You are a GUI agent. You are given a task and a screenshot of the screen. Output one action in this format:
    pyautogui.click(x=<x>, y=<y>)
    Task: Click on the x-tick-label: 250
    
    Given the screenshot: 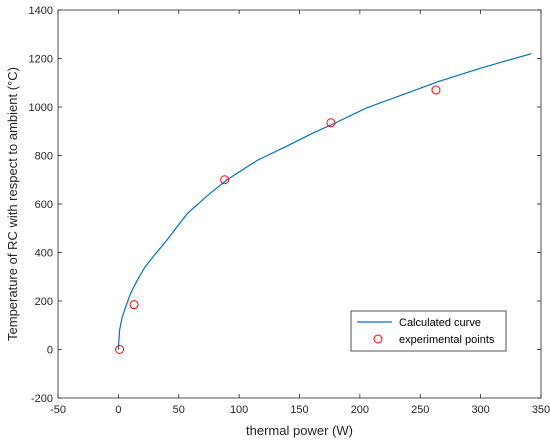 What is the action you would take?
    pyautogui.click(x=420, y=410)
    